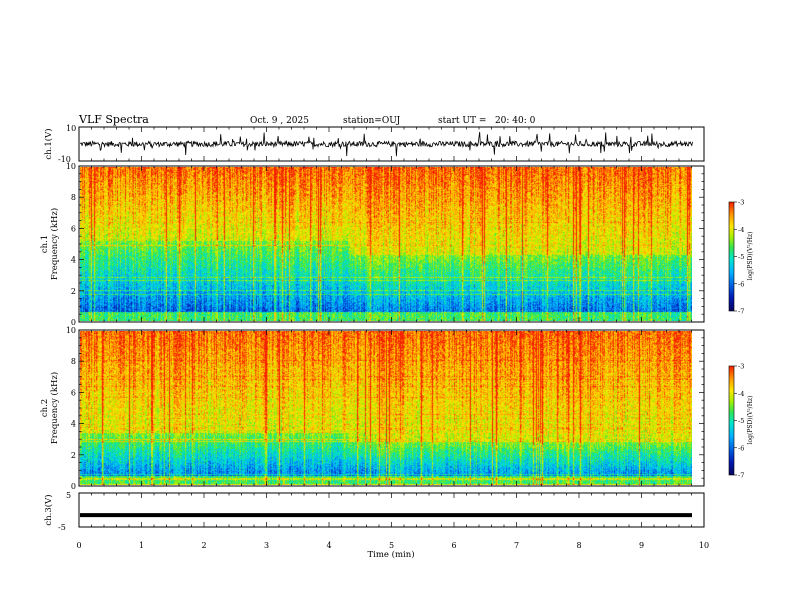  Describe the element at coordinates (487, 121) in the screenshot. I see `start-time-label: start UT = 20: 40: 0` at that location.